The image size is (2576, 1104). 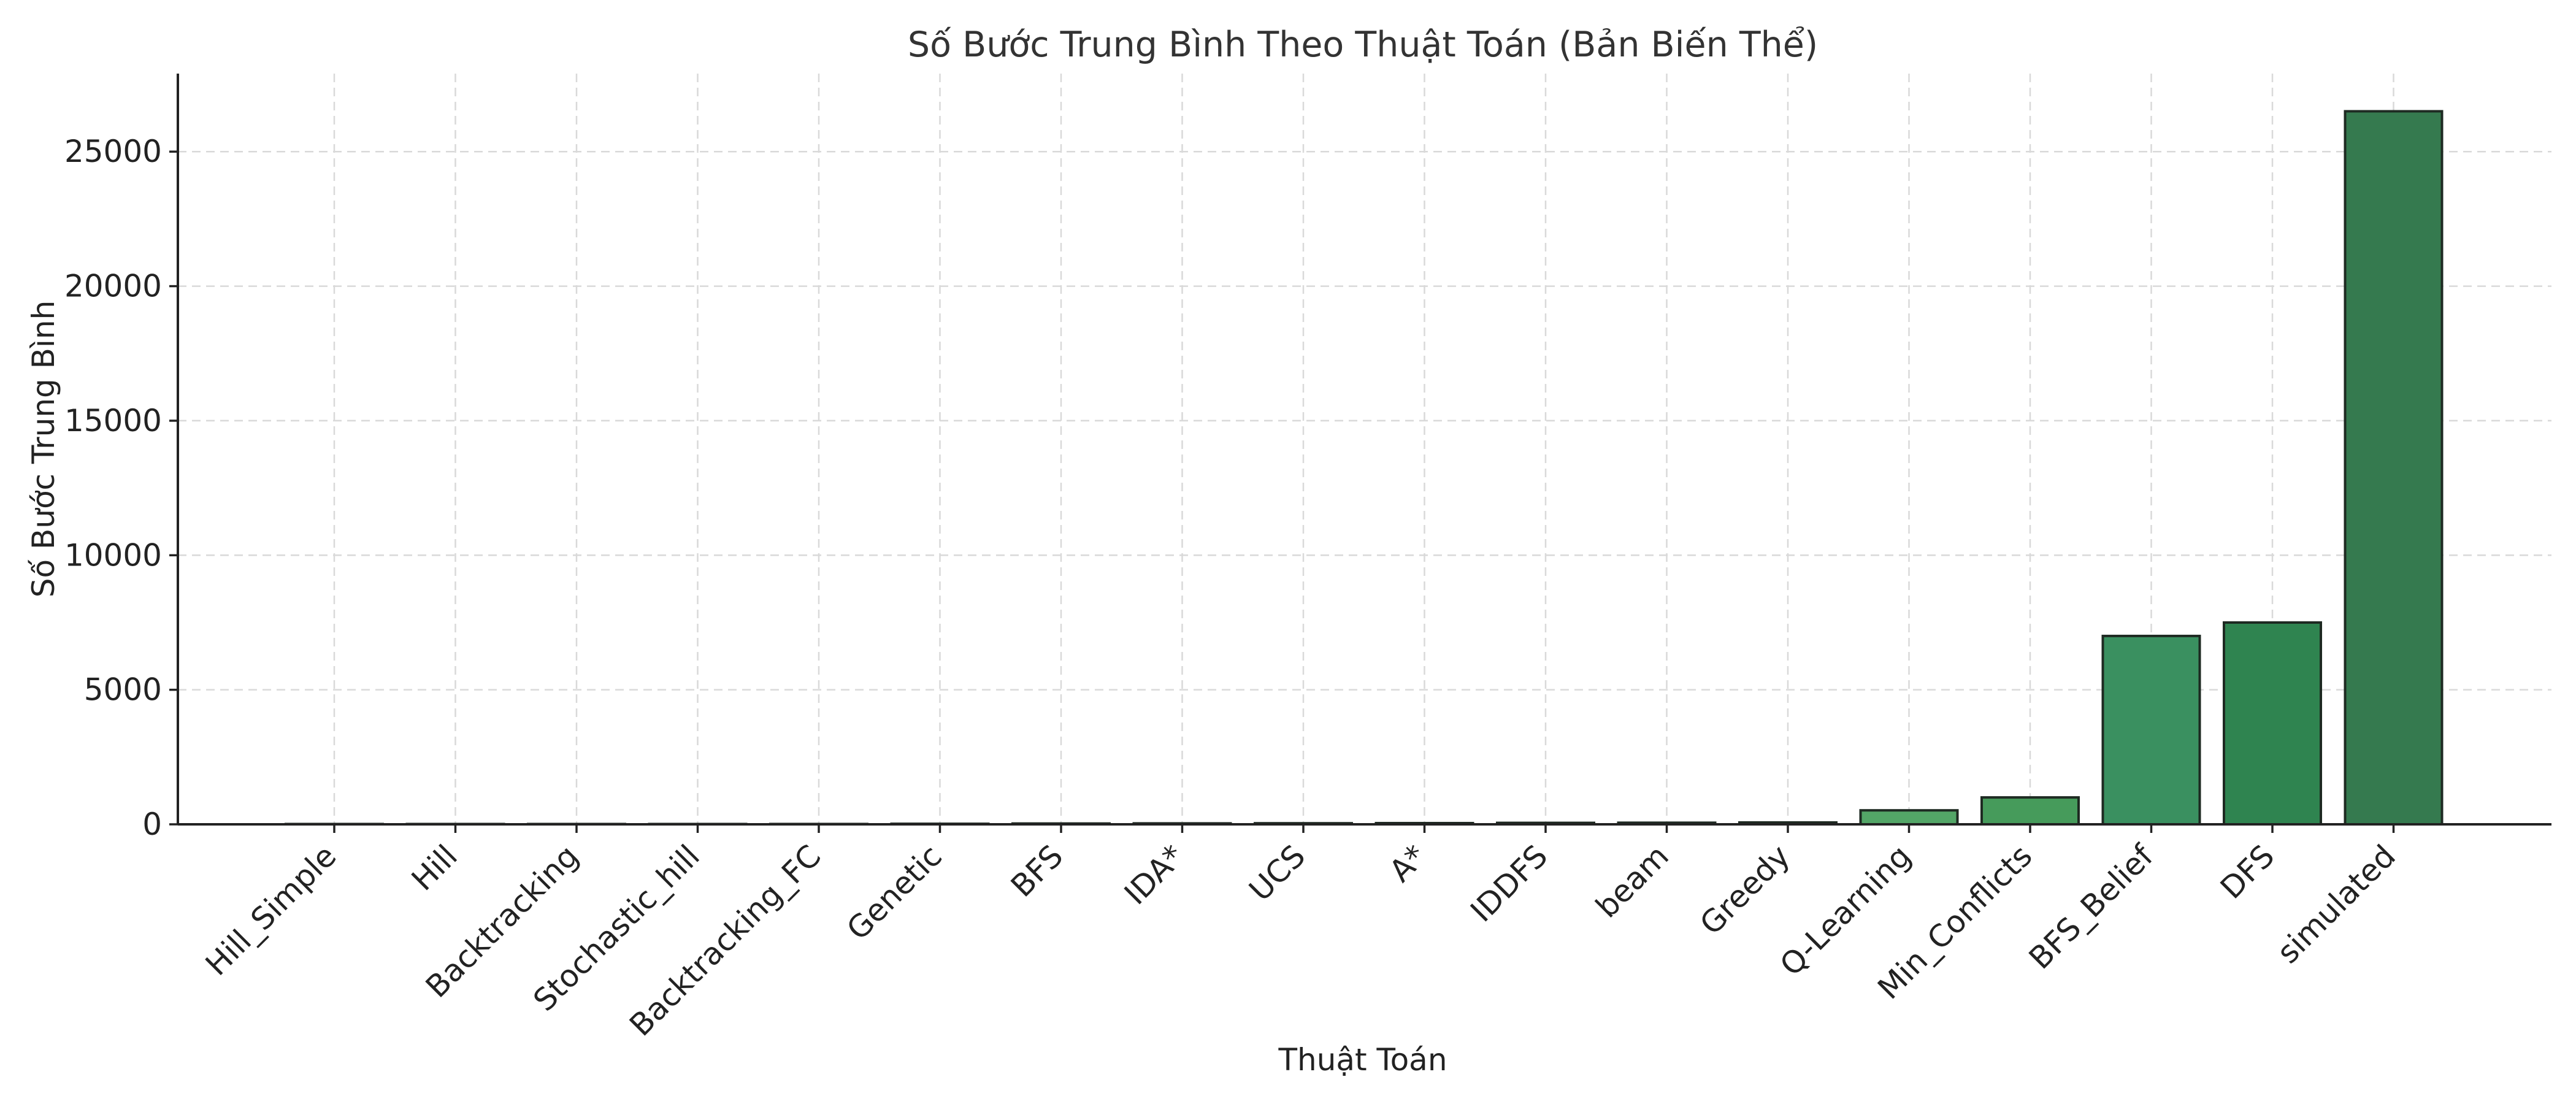 I want to click on y-tick-label: 25000, so click(x=113, y=151).